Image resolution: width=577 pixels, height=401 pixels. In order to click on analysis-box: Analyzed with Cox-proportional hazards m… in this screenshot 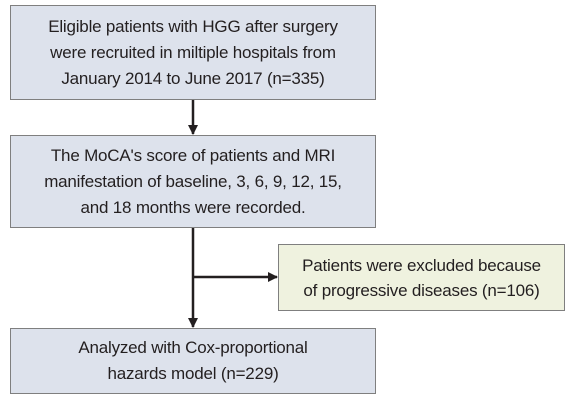, I will do `click(193, 361)`.